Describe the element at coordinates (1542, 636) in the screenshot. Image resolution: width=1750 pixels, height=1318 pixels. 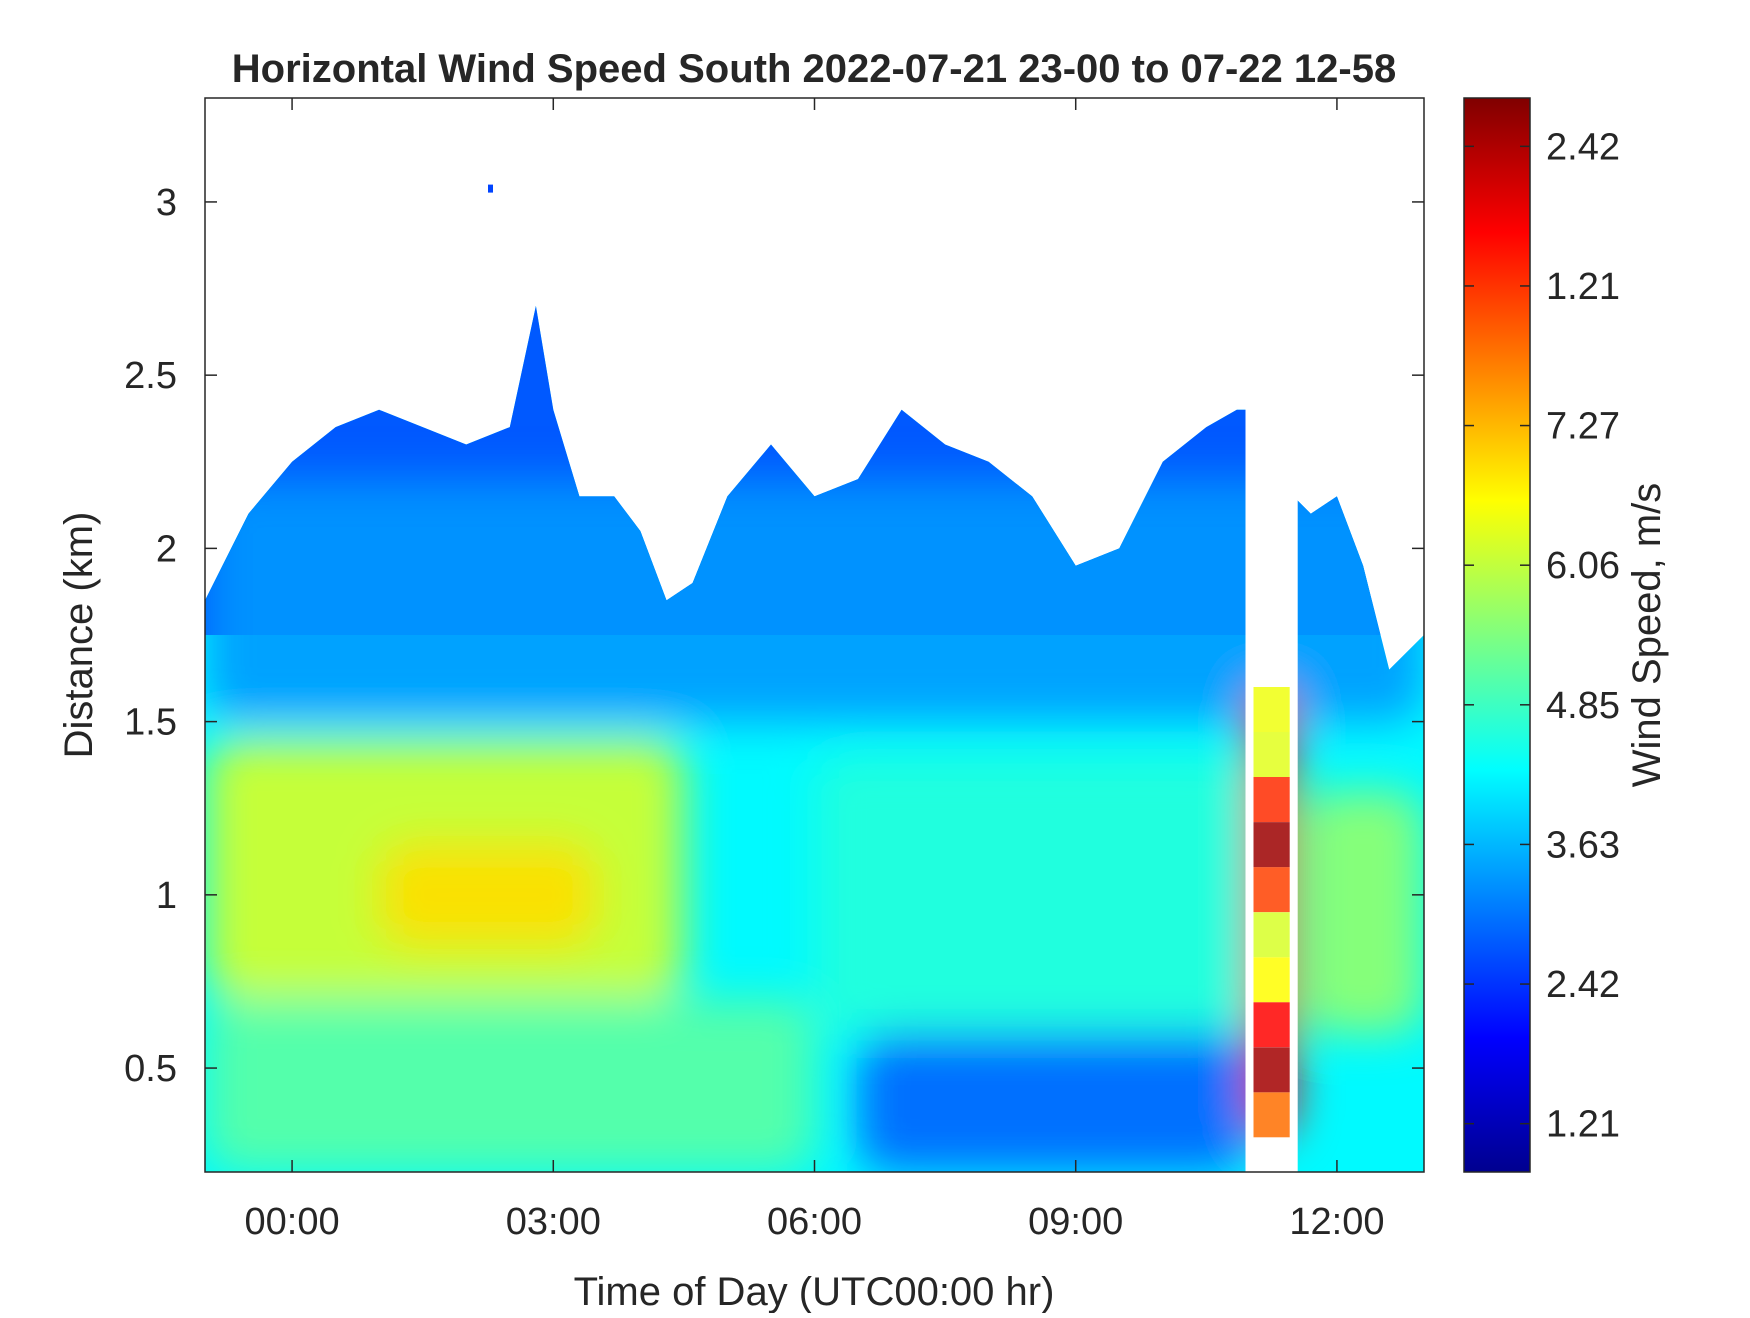
I see `colorbar-ticks: 1.21 2.42 3.63 4.85 6.06 7.27 1.21 2.42` at that location.